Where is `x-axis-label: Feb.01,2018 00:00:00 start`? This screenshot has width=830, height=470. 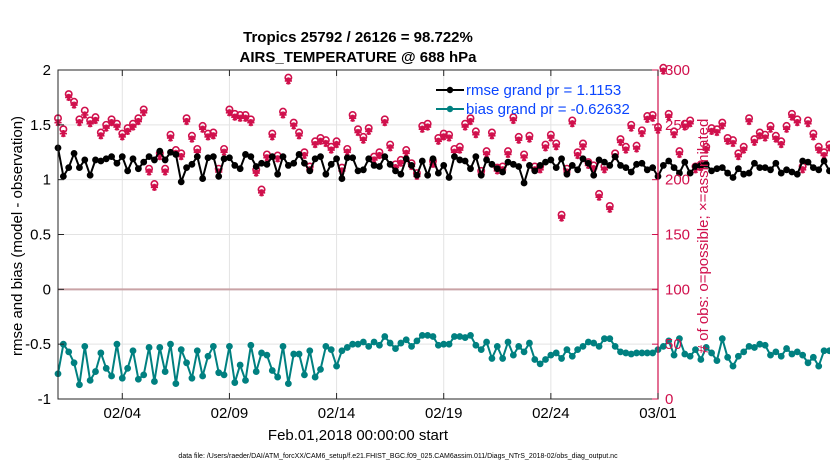 x-axis-label: Feb.01,2018 00:00:00 start is located at coordinates (358, 435).